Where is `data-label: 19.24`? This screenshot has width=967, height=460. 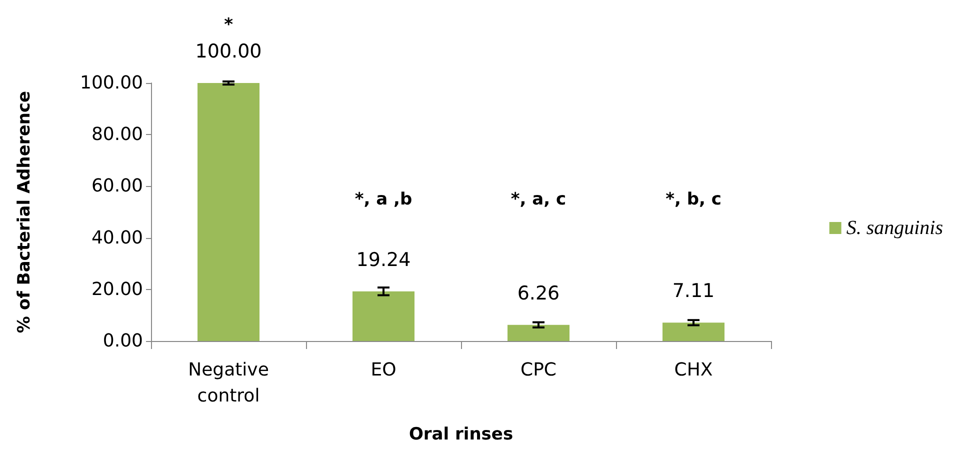 data-label: 19.24 is located at coordinates (383, 259).